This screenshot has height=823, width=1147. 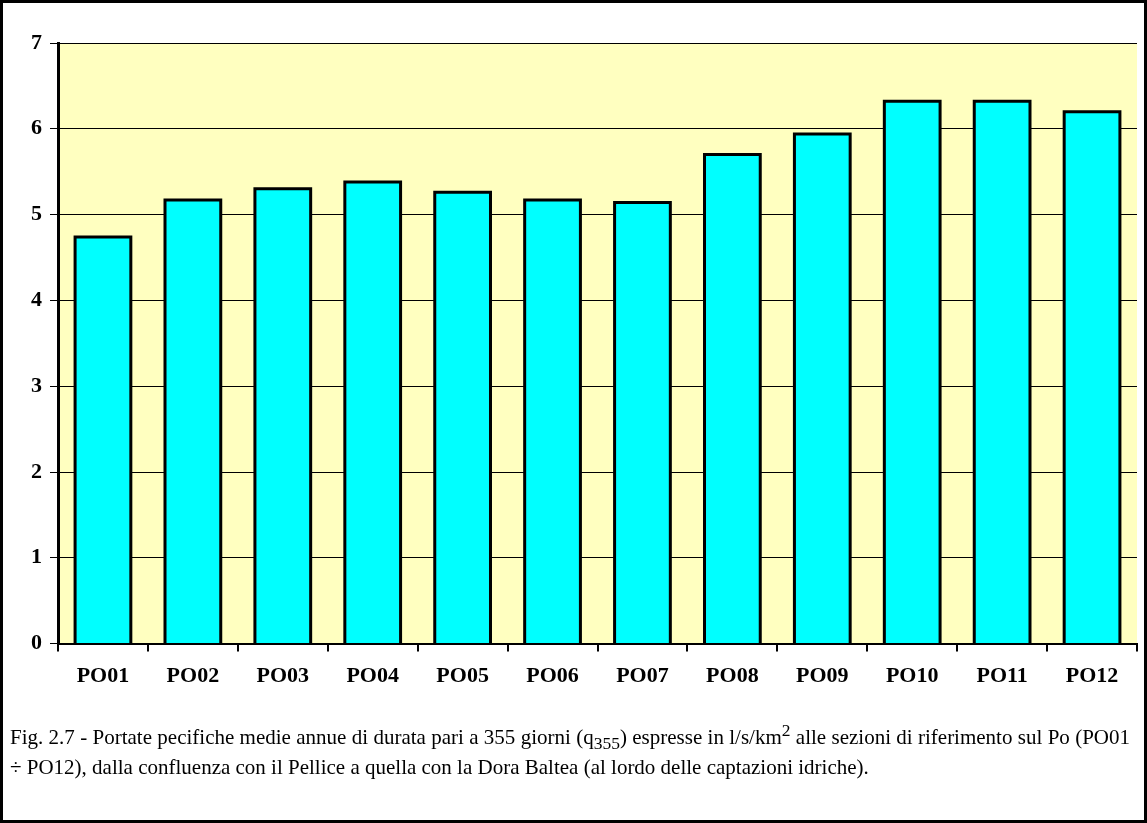 What do you see at coordinates (552, 675) in the screenshot?
I see `x-tick-label: PO06` at bounding box center [552, 675].